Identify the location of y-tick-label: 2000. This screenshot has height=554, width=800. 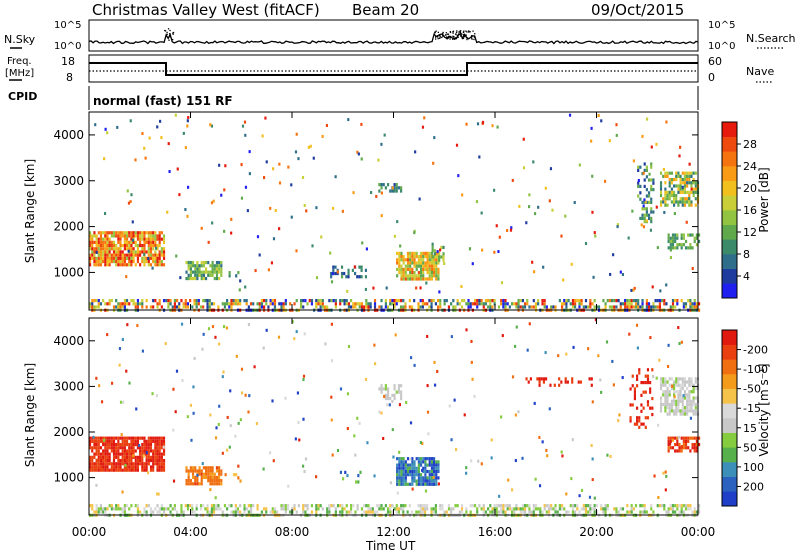
(68, 227).